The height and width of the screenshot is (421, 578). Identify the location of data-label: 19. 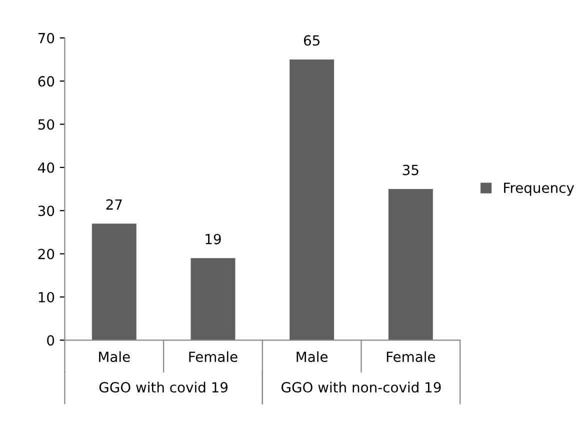
(213, 239).